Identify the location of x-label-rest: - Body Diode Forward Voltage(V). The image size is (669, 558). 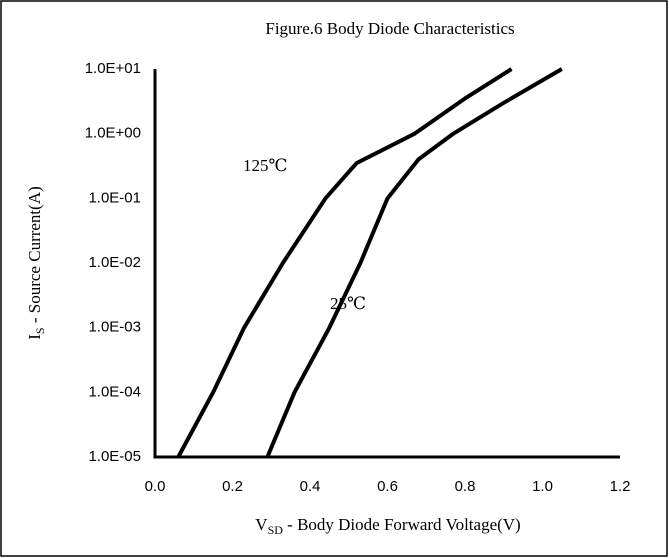
(402, 524).